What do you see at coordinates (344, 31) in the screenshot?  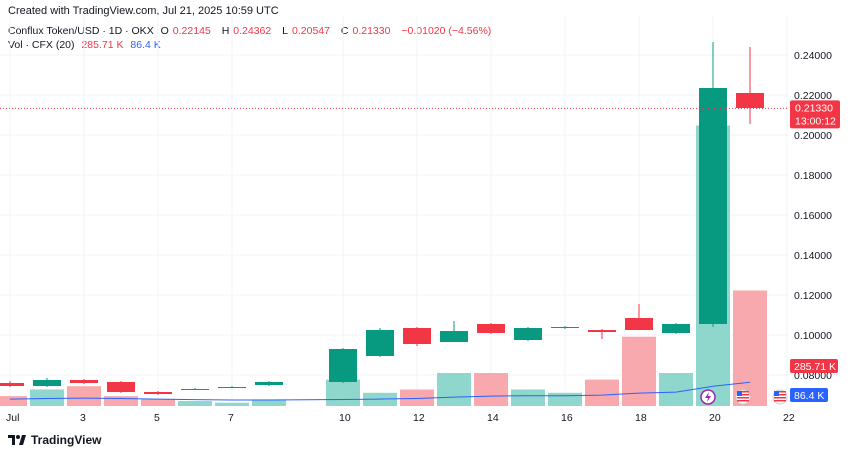 I see `close-label: C` at bounding box center [344, 31].